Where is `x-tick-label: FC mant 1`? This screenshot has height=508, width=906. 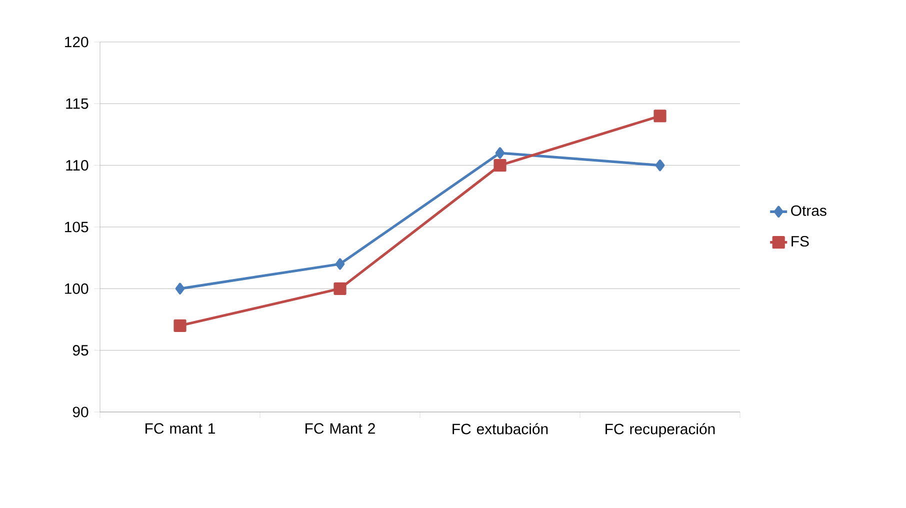
x-tick-label: FC mant 1 is located at coordinates (180, 428).